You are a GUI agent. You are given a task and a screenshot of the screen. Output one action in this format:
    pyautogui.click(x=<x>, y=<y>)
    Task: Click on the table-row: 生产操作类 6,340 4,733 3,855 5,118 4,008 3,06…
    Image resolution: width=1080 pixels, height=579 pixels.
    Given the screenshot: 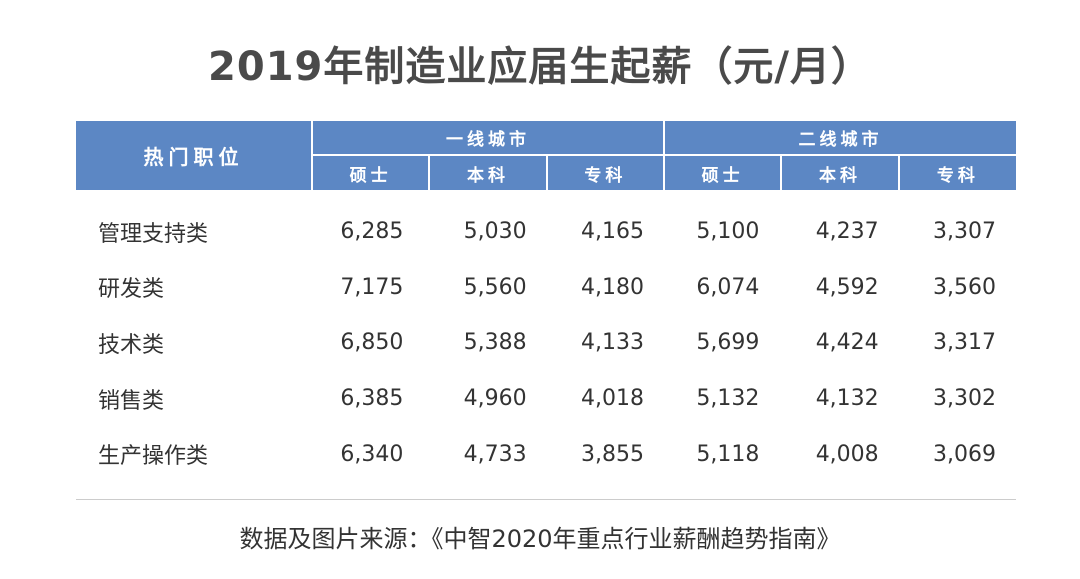 What is the action you would take?
    pyautogui.click(x=546, y=454)
    